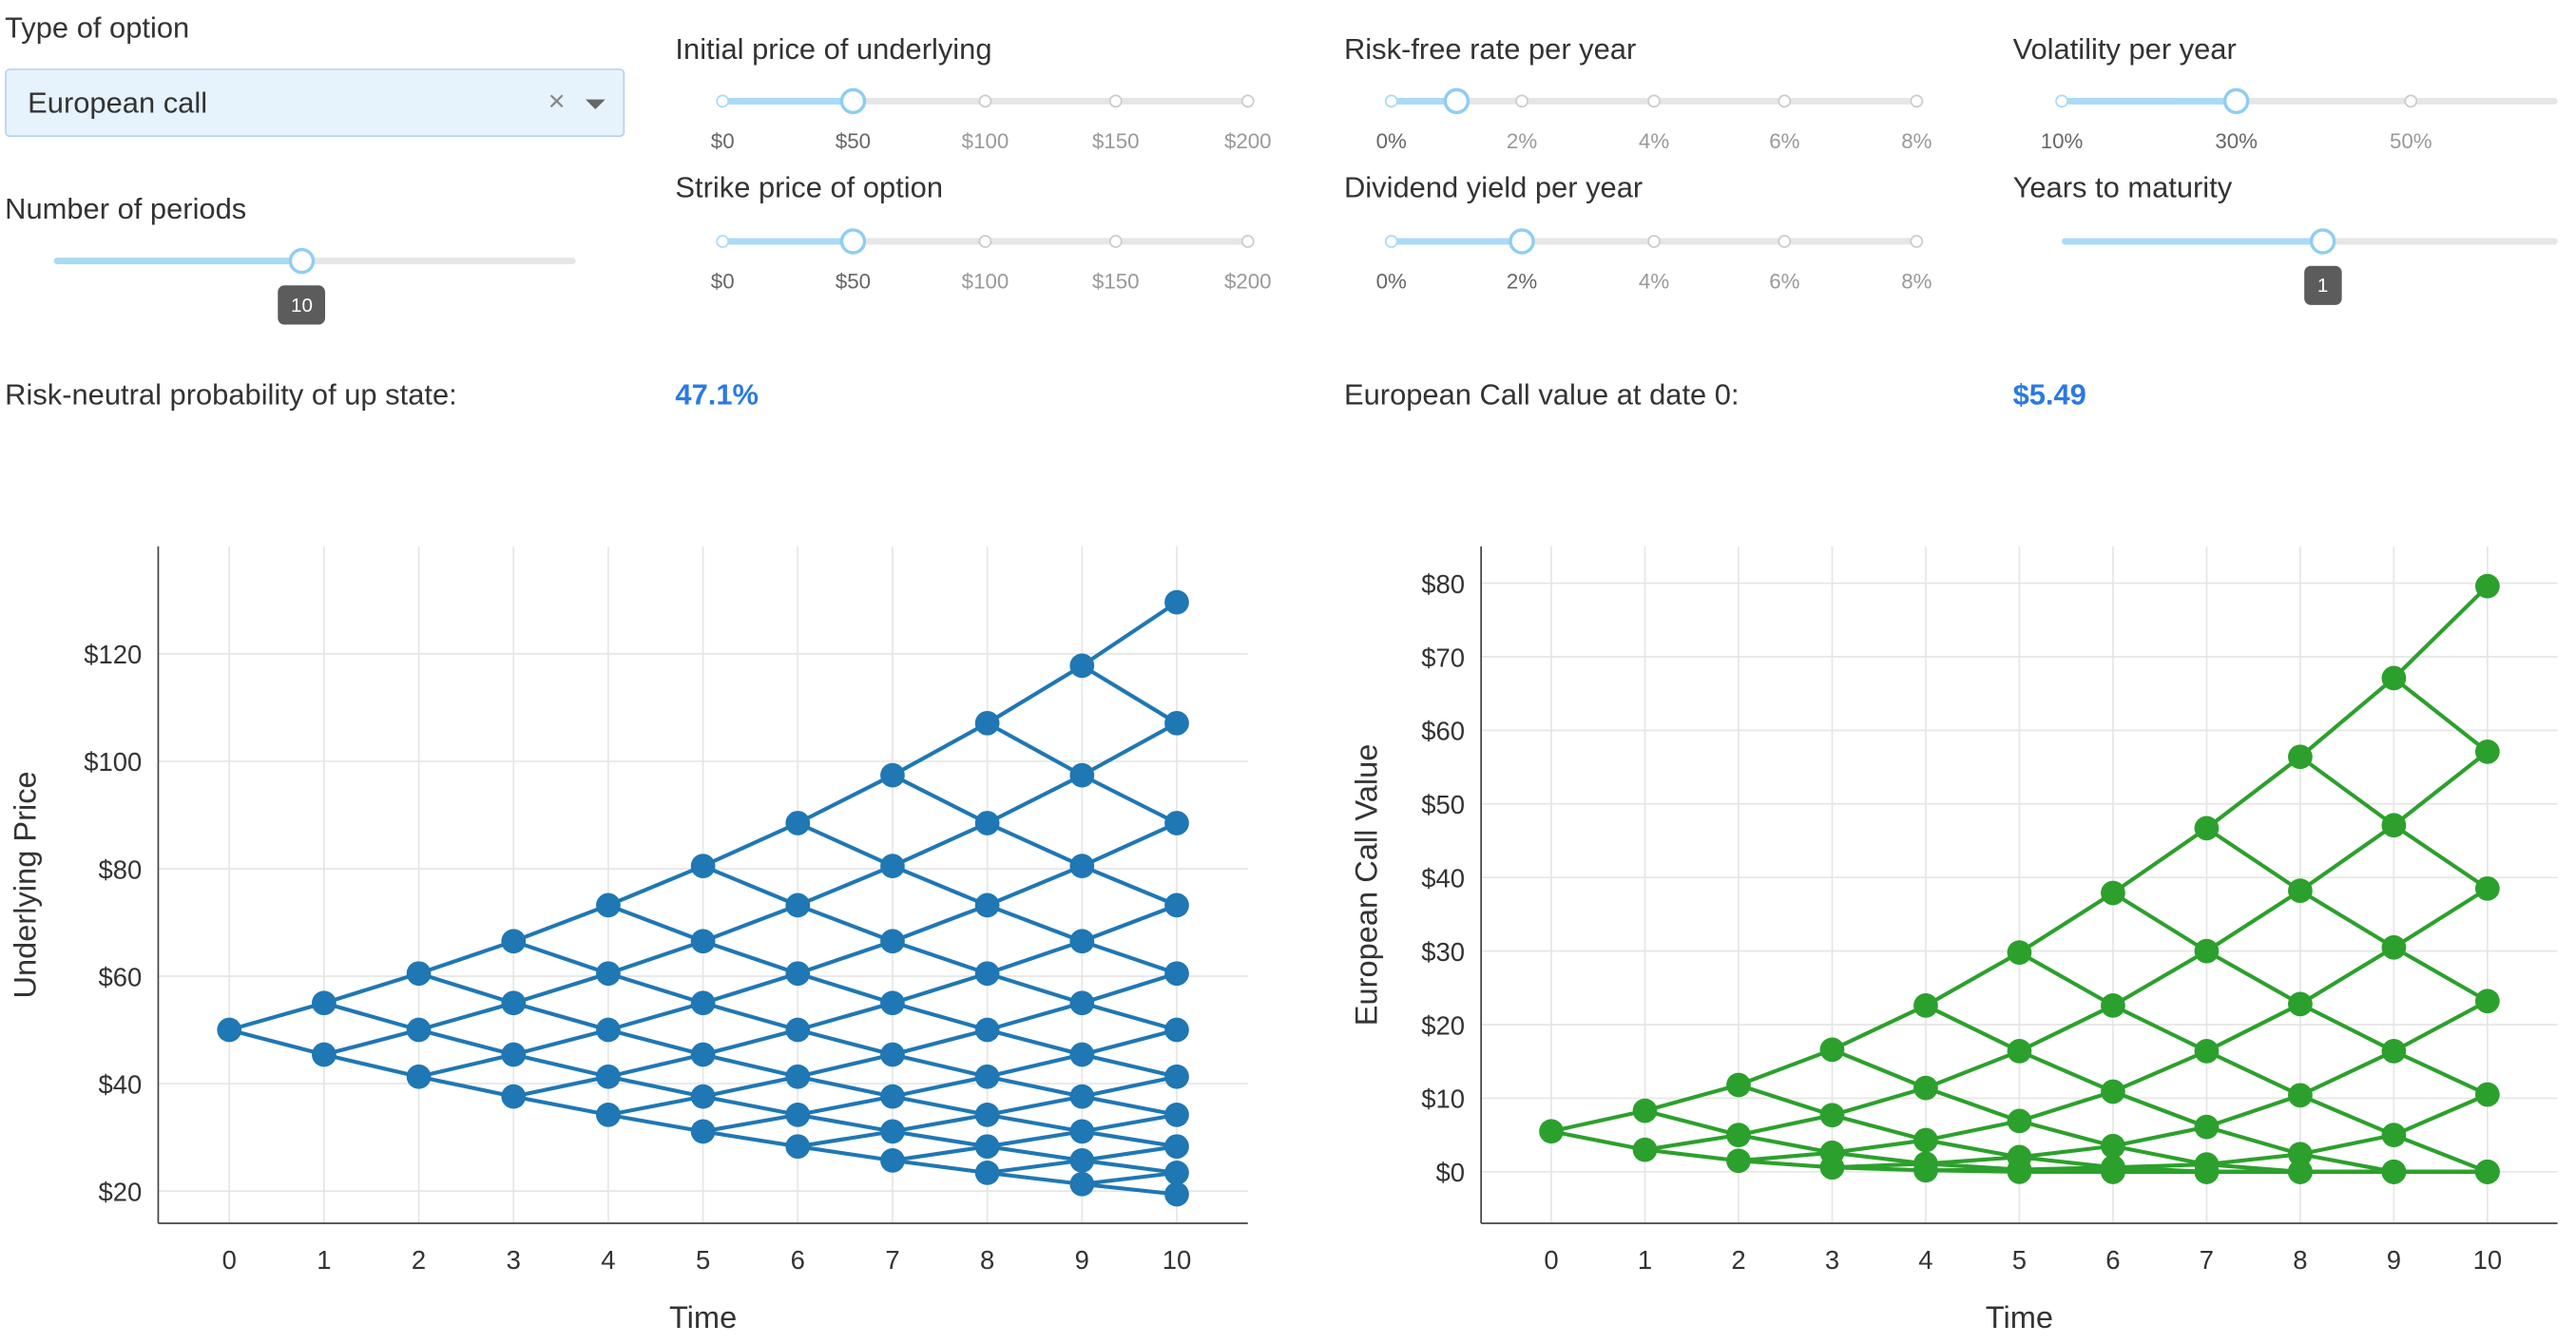 The width and height of the screenshot is (2576, 1344). Describe the element at coordinates (1248, 141) in the screenshot. I see `slider-mark: $200` at that location.